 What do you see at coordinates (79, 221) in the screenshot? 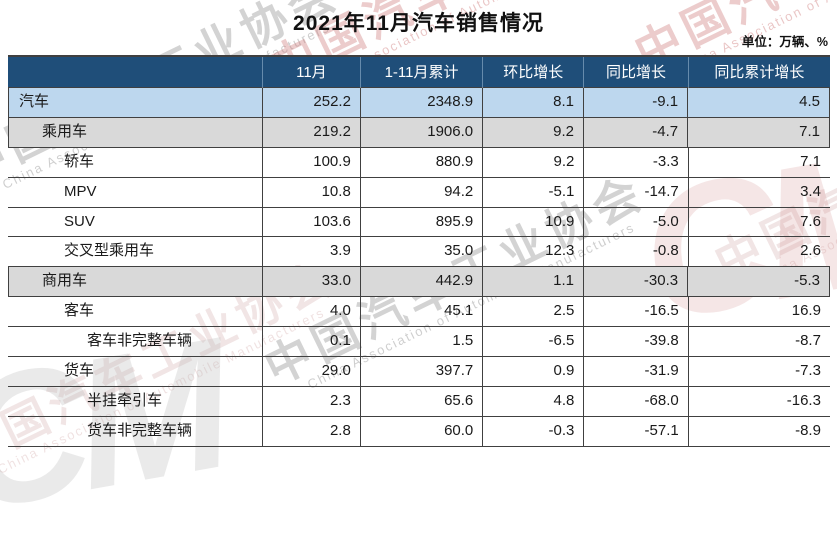
I see `row-label: SUV` at bounding box center [79, 221].